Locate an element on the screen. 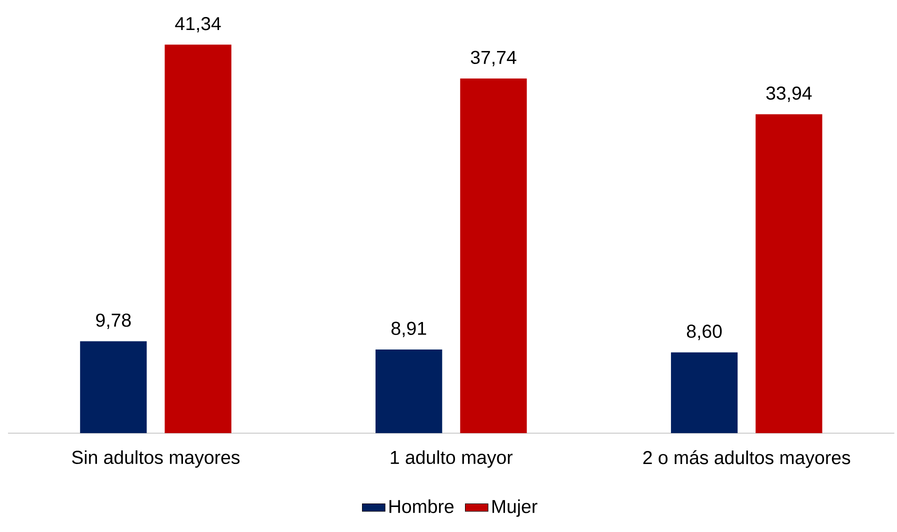  data-label: 33,94 is located at coordinates (789, 94).